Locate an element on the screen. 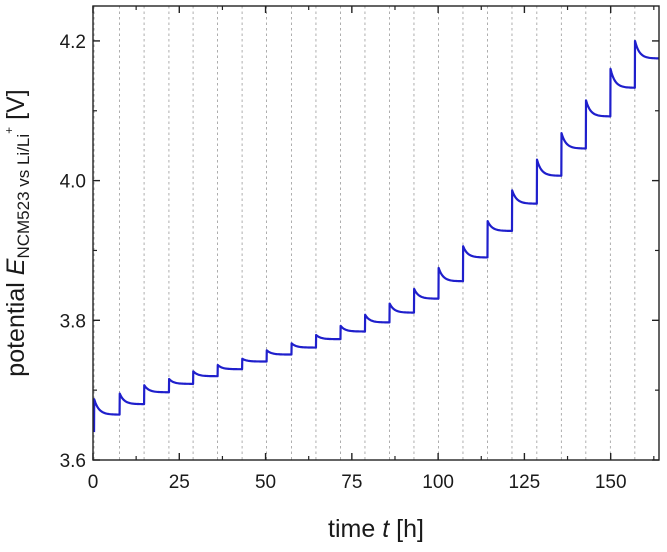  y-axis-title: potential ENCM523 vs Li/Li+ [V] is located at coordinates (17, 232).